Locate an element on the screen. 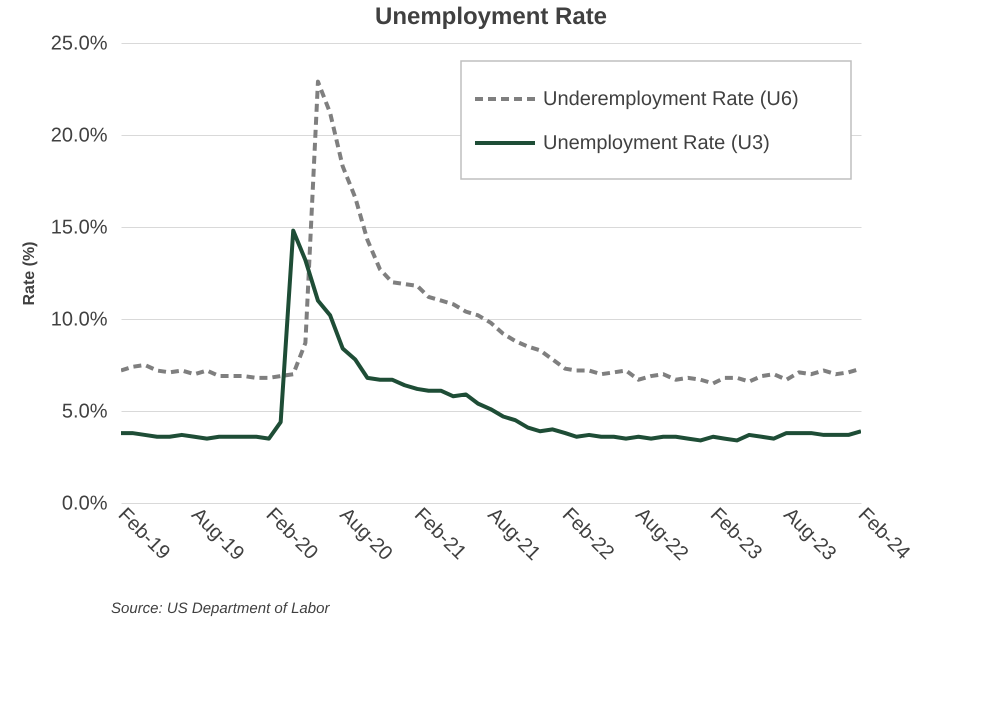 The width and height of the screenshot is (1000, 704). legend-label: Unemployment Rate (U3) is located at coordinates (656, 143).